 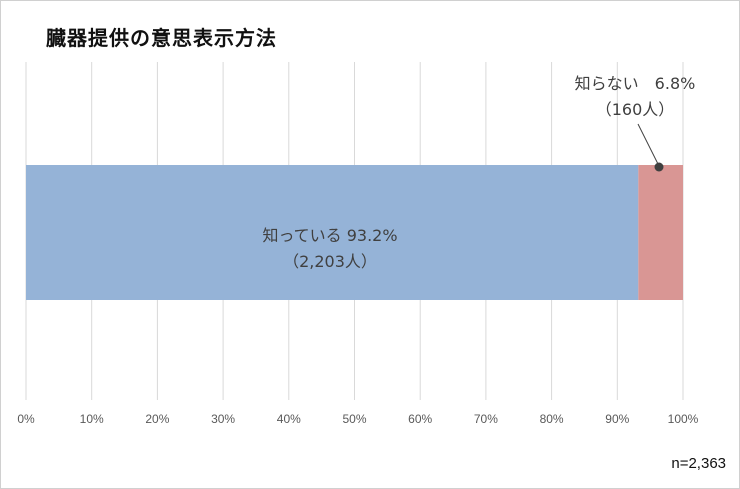 What do you see at coordinates (330, 247) in the screenshot?
I see `label-known: 知っている 93.2% （2,203人）` at bounding box center [330, 247].